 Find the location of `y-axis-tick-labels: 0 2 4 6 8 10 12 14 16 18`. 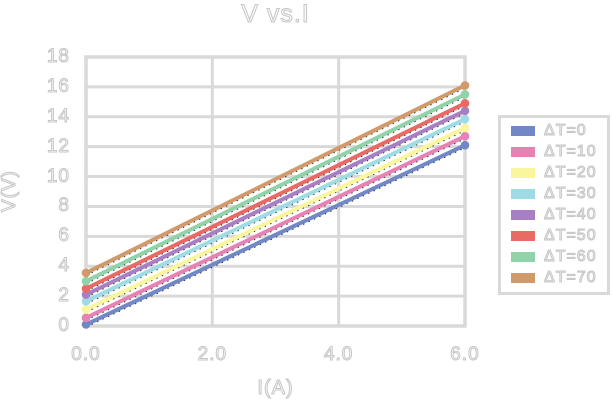

y-axis-tick-labels: 0 2 4 6 8 10 12 14 16 18 is located at coordinates (48, 203).